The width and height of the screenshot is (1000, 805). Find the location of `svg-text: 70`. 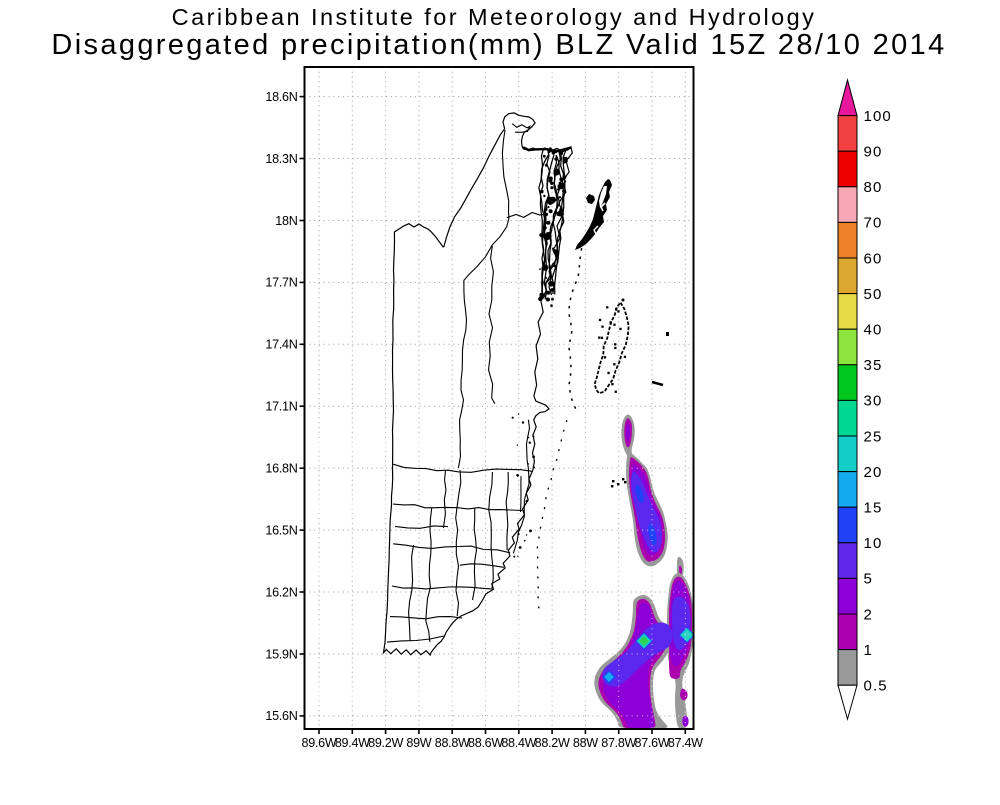

svg-text: 70 is located at coordinates (873, 223).